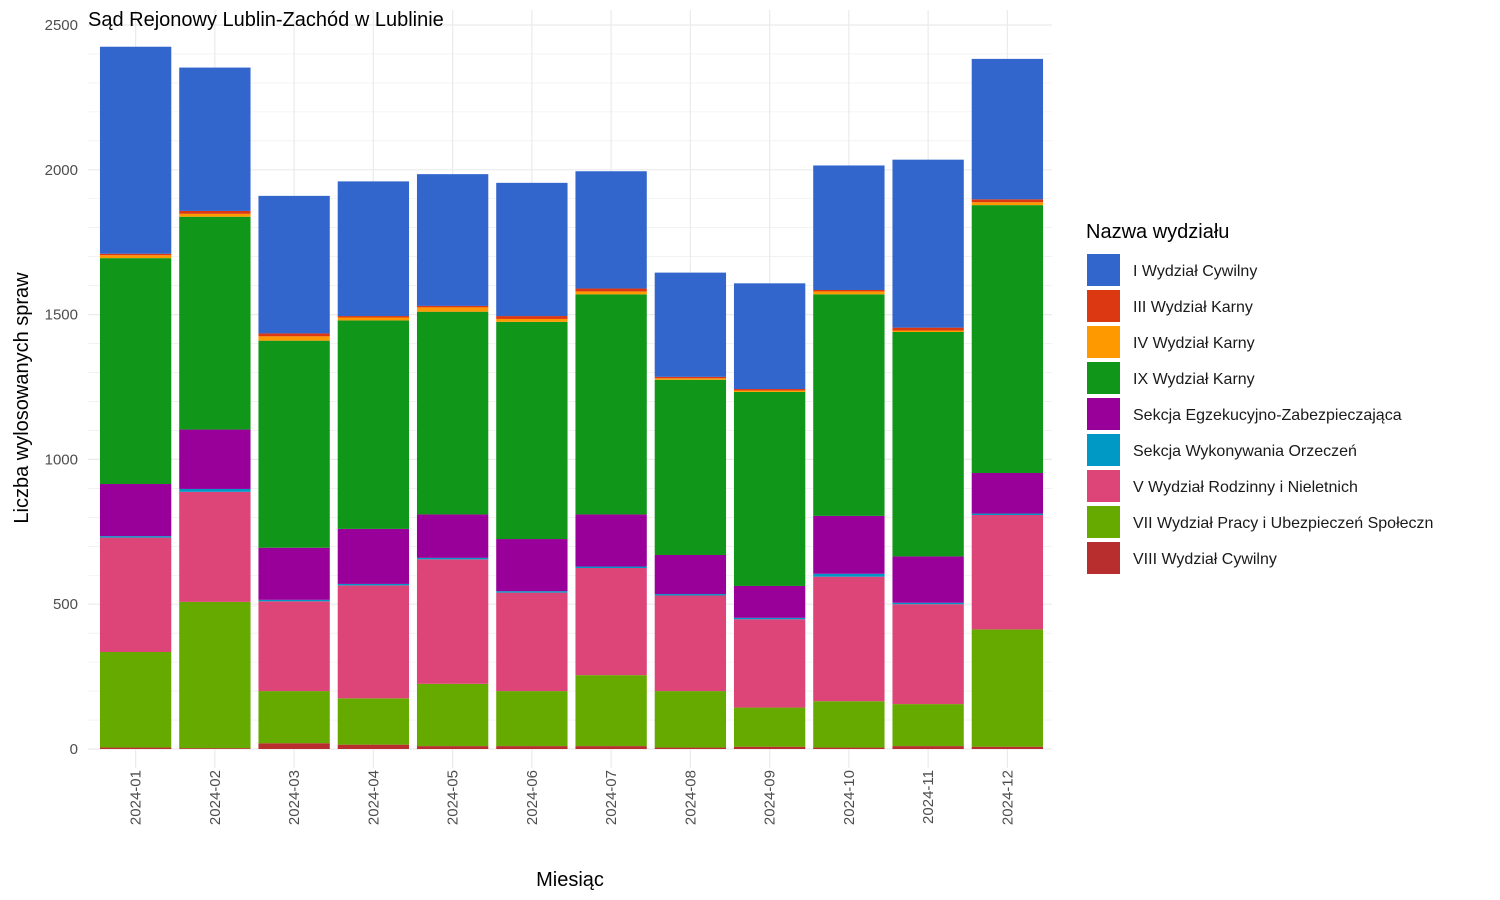  Describe the element at coordinates (1205, 559) in the screenshot. I see `legend-label: VIII Wydział Cywilny` at that location.